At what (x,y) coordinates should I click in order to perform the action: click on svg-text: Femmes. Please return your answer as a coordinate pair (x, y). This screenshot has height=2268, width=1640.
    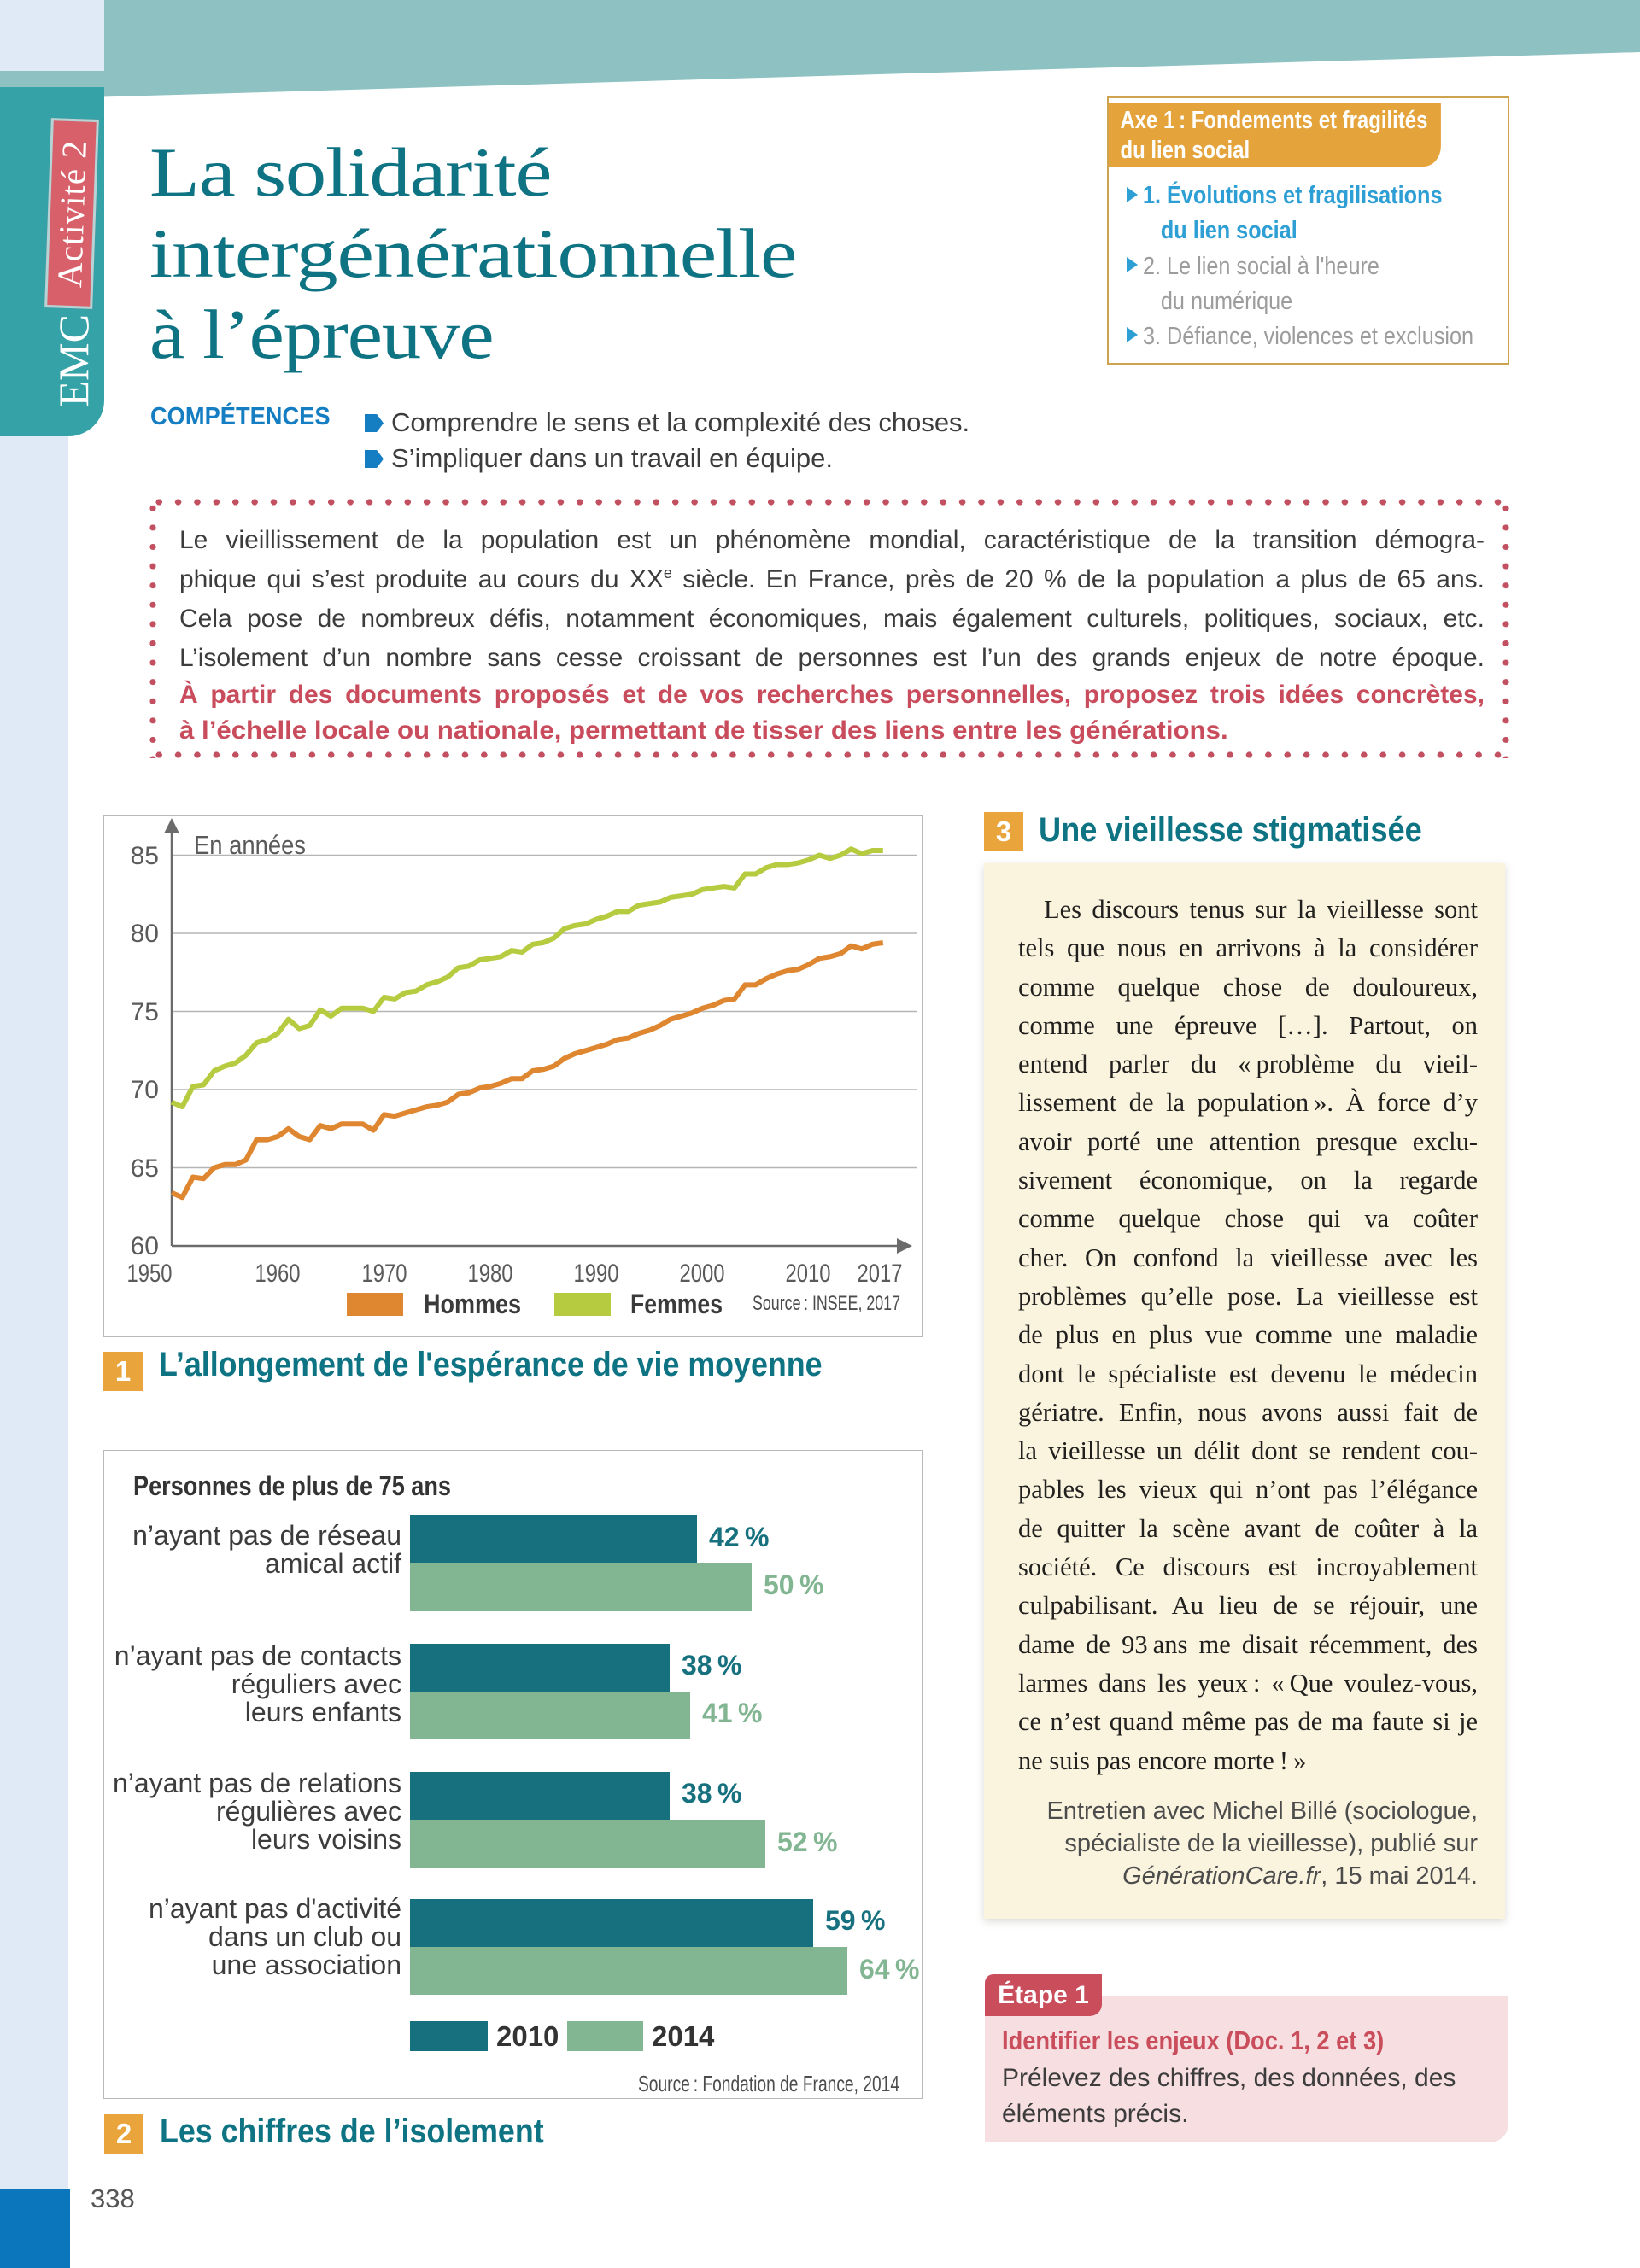
    Looking at the image, I should click on (676, 1304).